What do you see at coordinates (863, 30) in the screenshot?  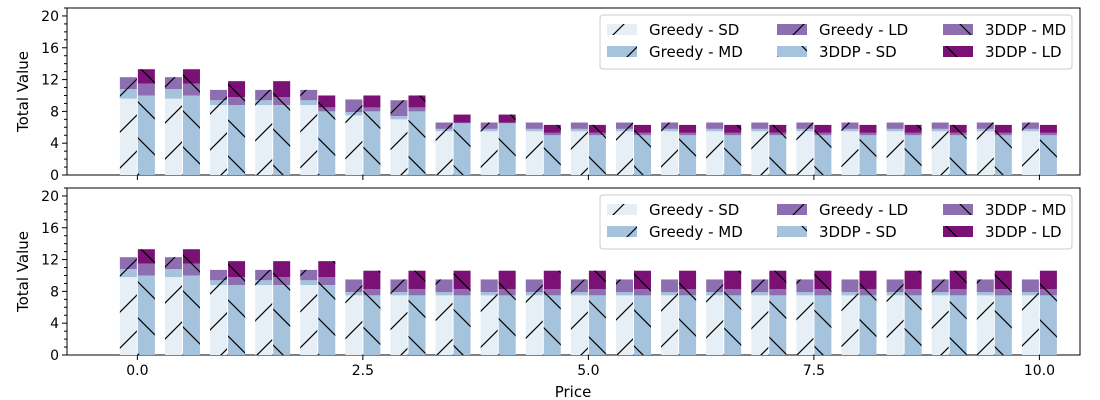 I see `legend-label: Greedy - LD` at bounding box center [863, 30].